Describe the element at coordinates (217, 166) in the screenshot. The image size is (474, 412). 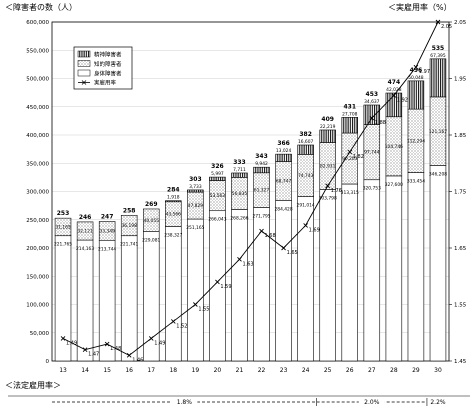
I see `total-label: 326` at that location.